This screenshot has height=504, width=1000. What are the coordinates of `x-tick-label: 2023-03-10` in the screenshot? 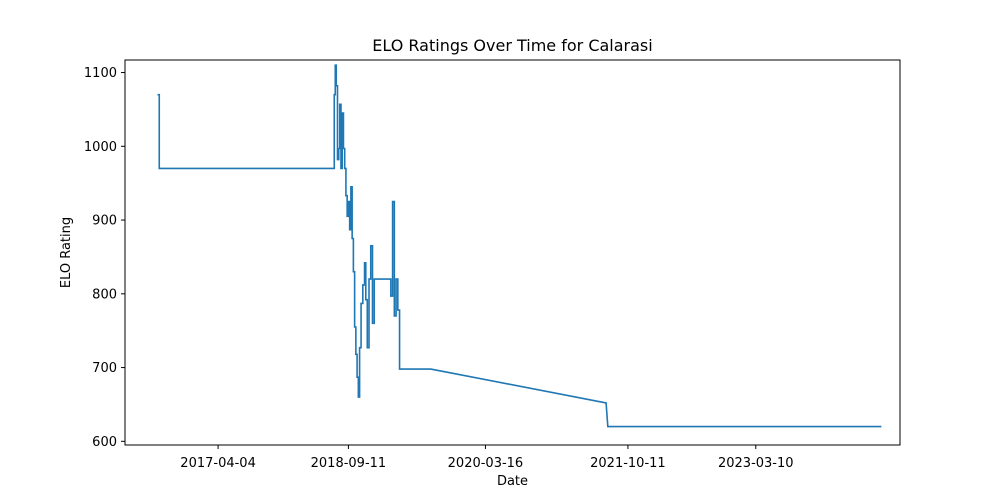 It's located at (756, 463).